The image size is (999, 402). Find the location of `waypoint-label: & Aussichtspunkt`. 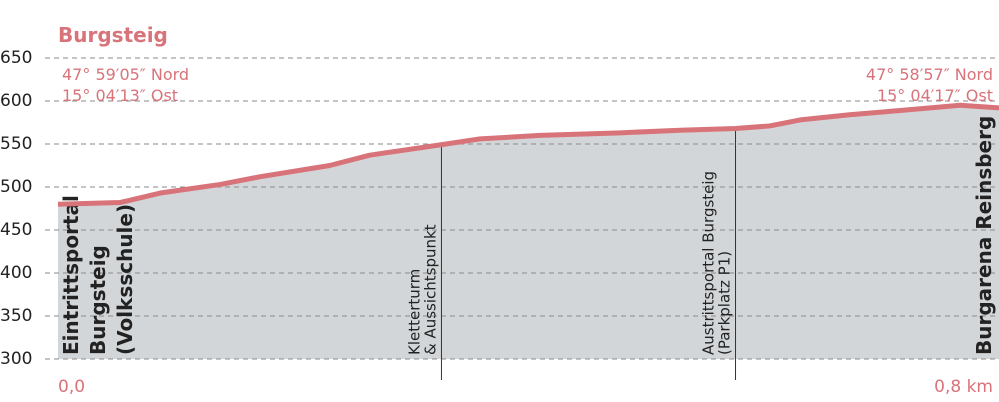

waypoint-label: & Aussichtspunkt is located at coordinates (430, 289).